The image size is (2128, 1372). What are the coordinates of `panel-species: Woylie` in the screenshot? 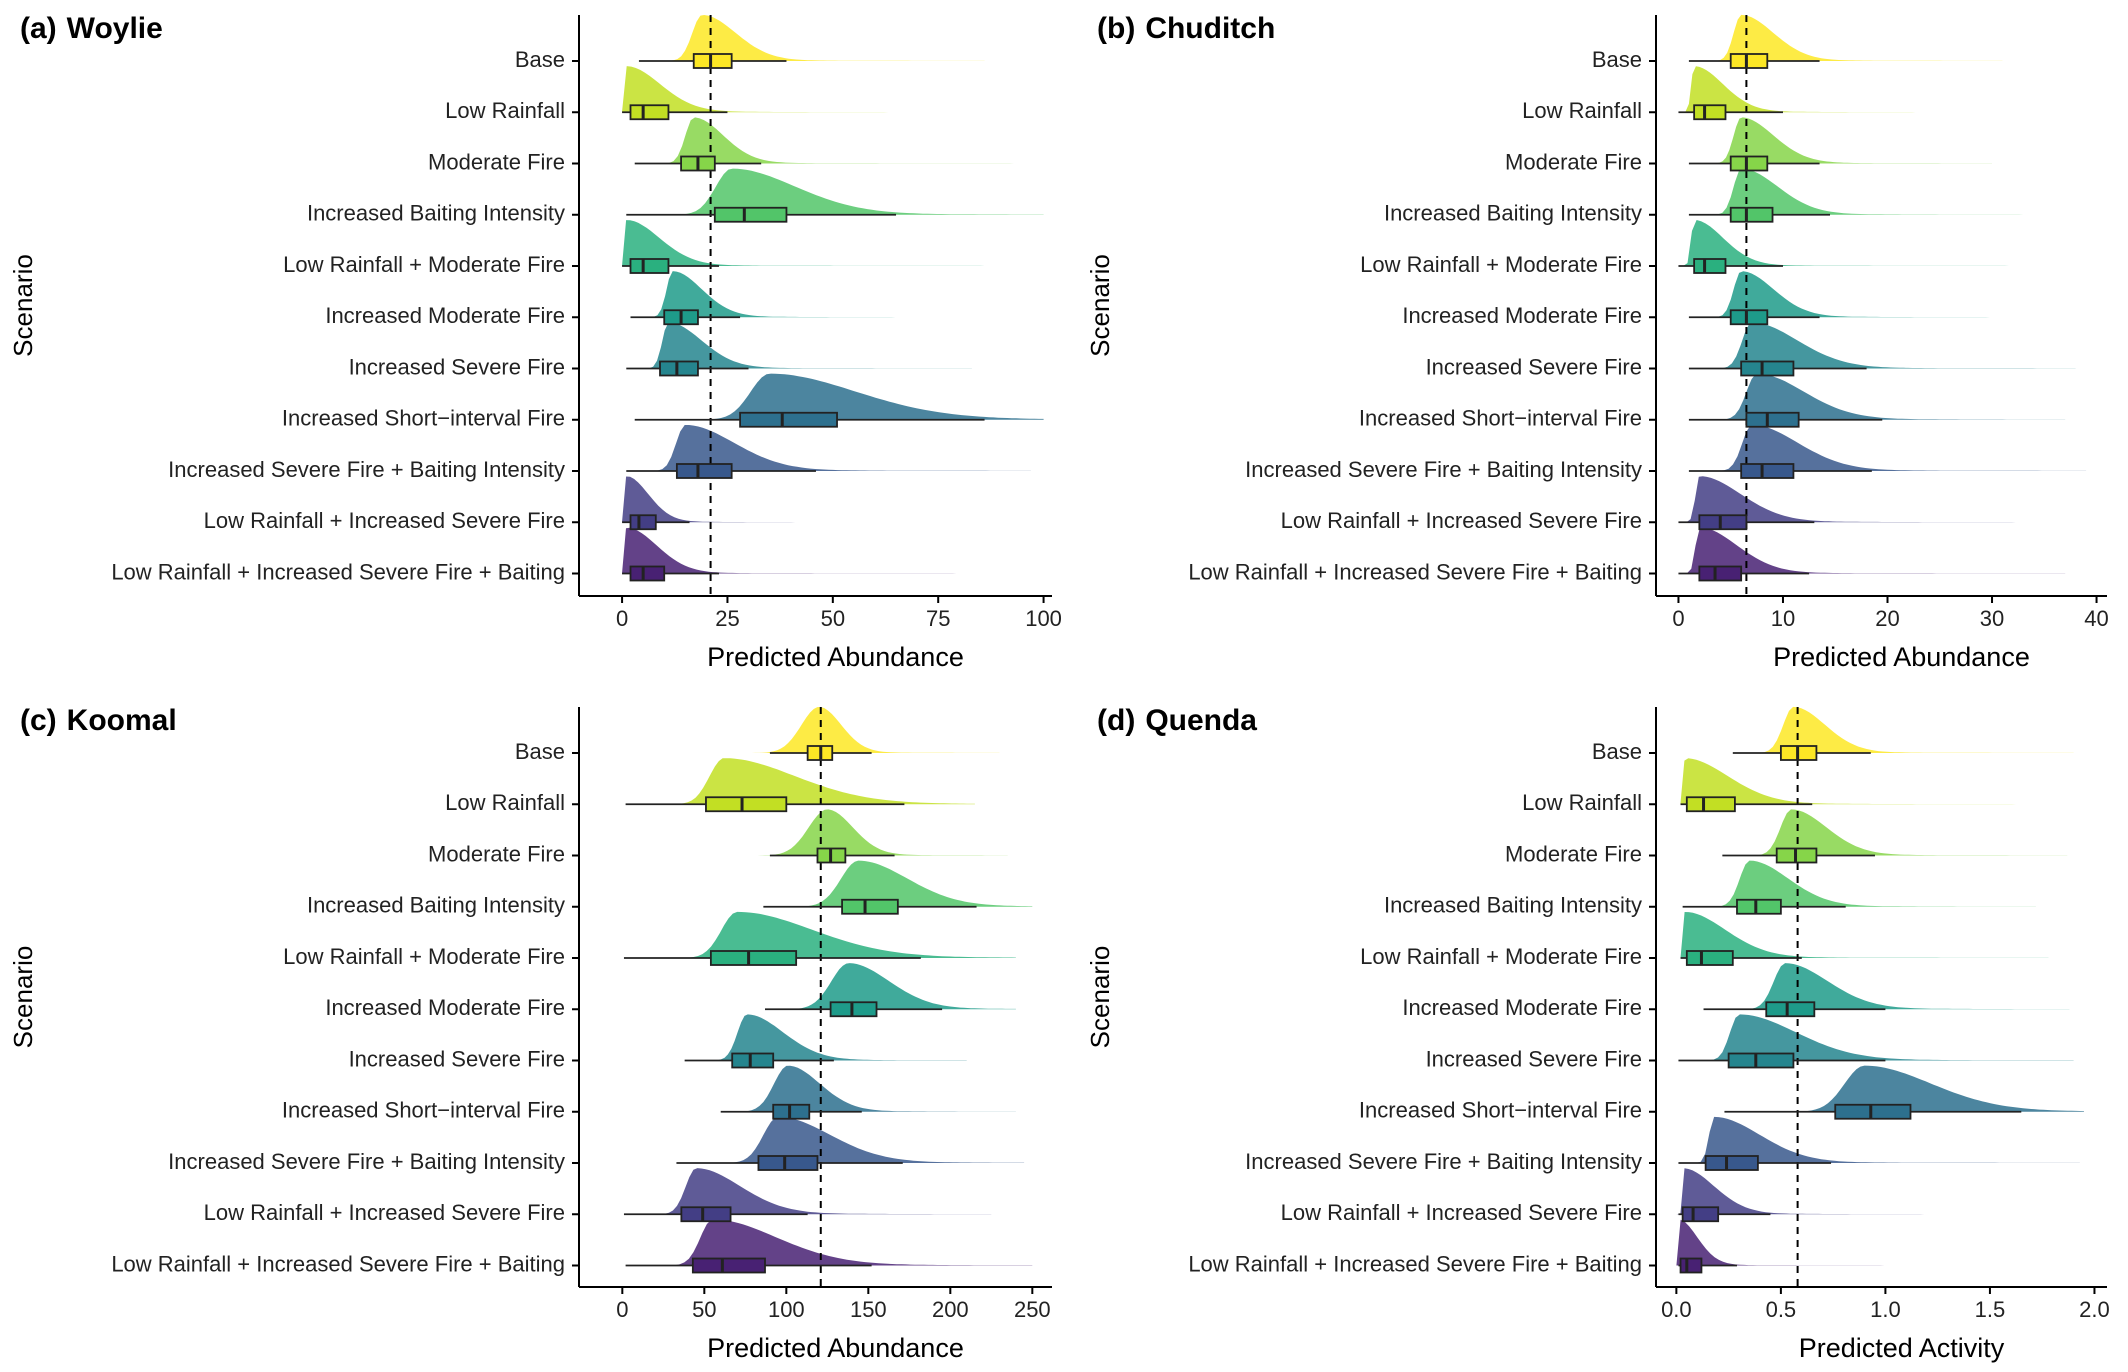 It's located at (115, 28).